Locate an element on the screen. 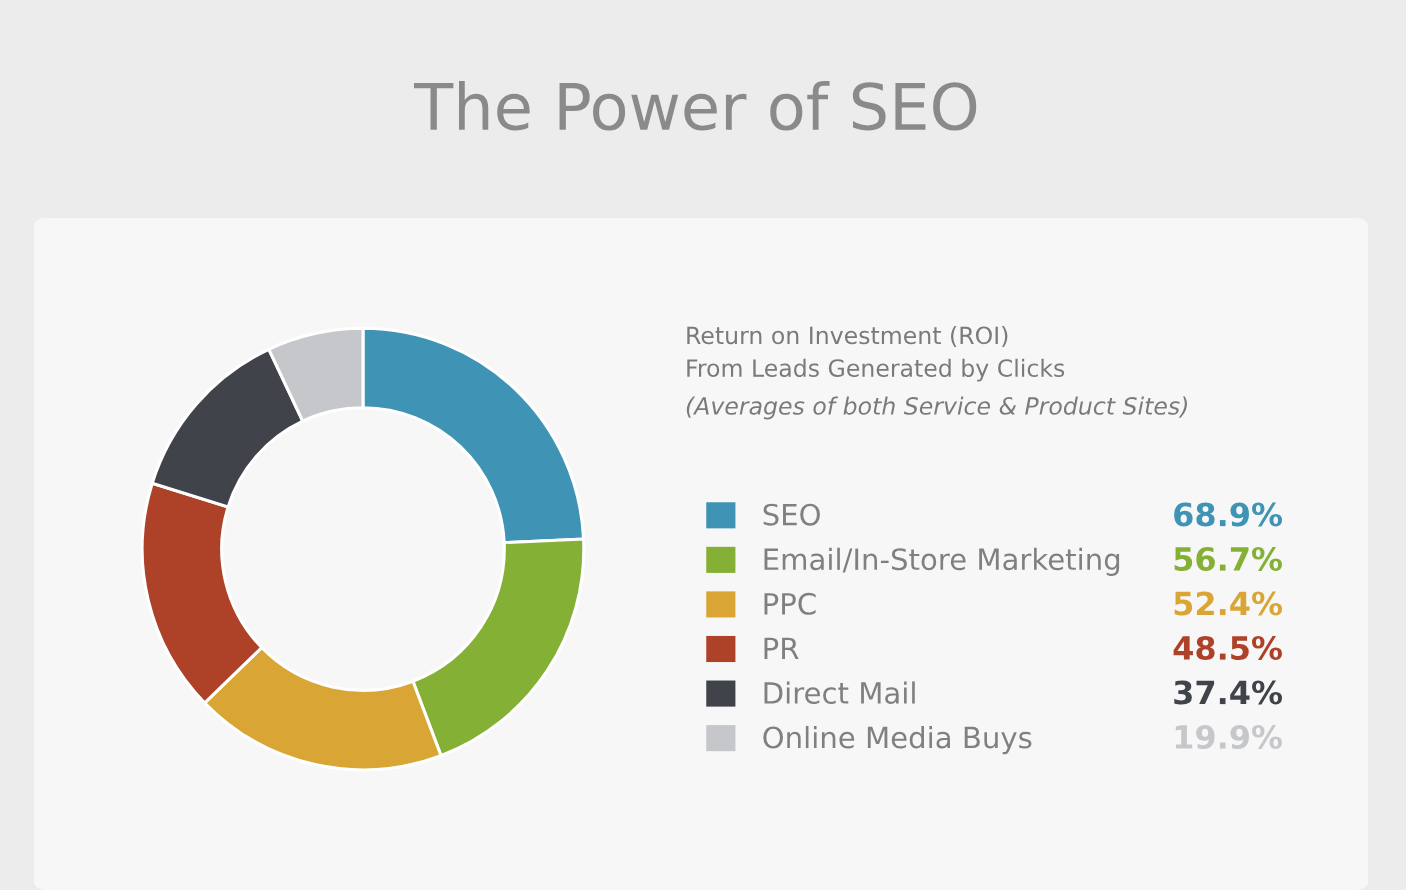 This screenshot has height=890, width=1406. legend-label: PR is located at coordinates (781, 648).